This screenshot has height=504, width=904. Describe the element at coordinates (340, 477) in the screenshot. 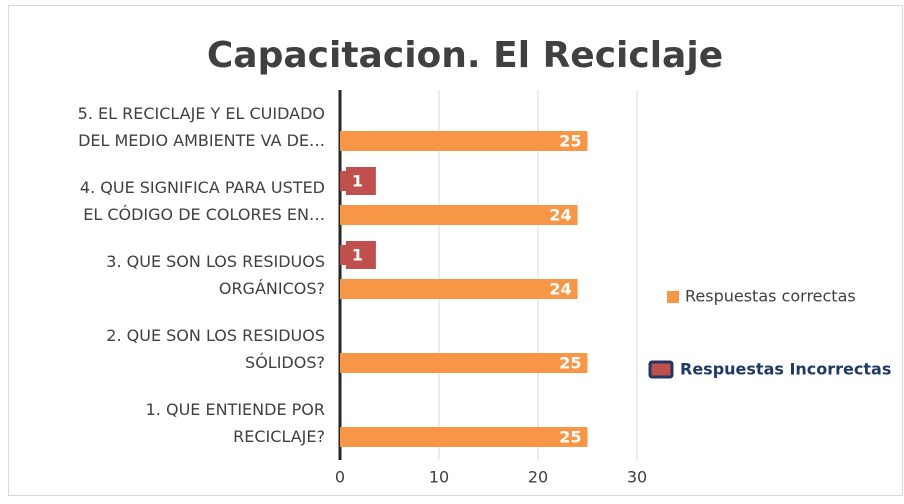

I see `x-tick-label: 0` at that location.